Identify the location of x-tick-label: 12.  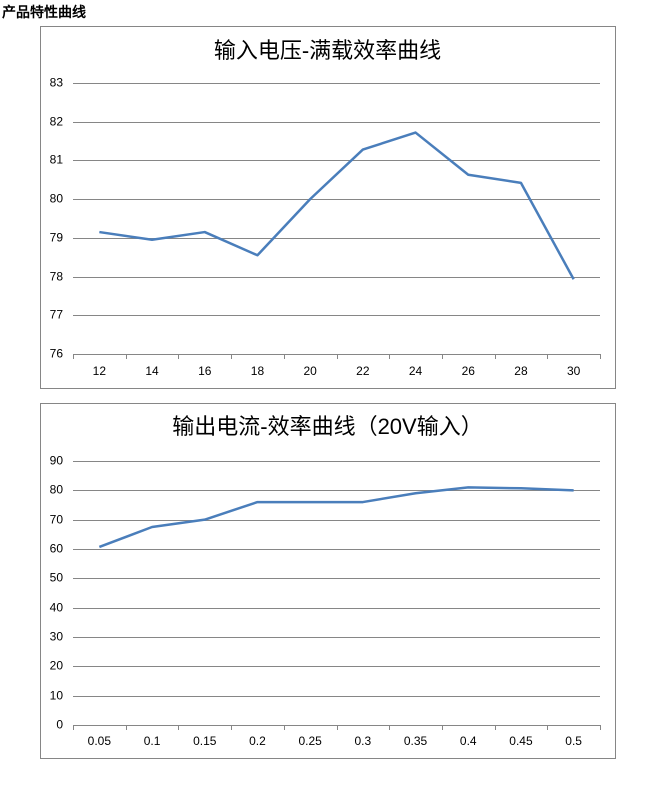
(100, 371).